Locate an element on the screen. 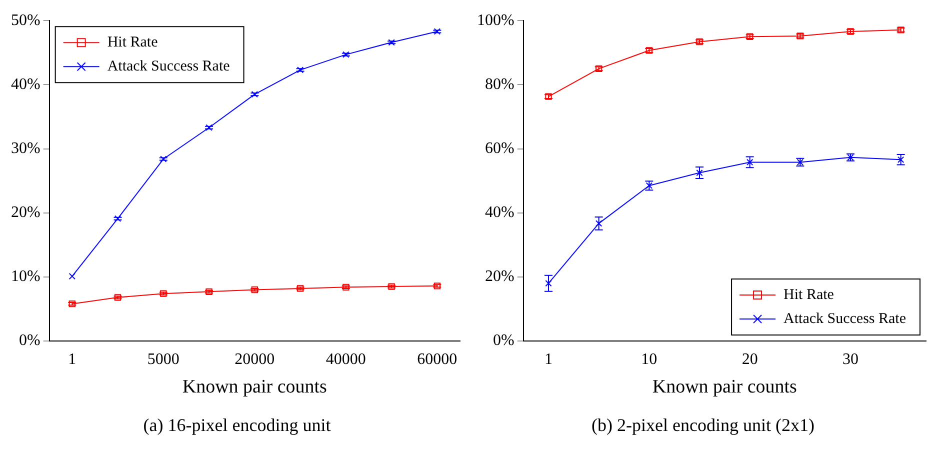 This screenshot has width=933, height=463. text: (a) 16-pixel encoding unit is located at coordinates (237, 425).